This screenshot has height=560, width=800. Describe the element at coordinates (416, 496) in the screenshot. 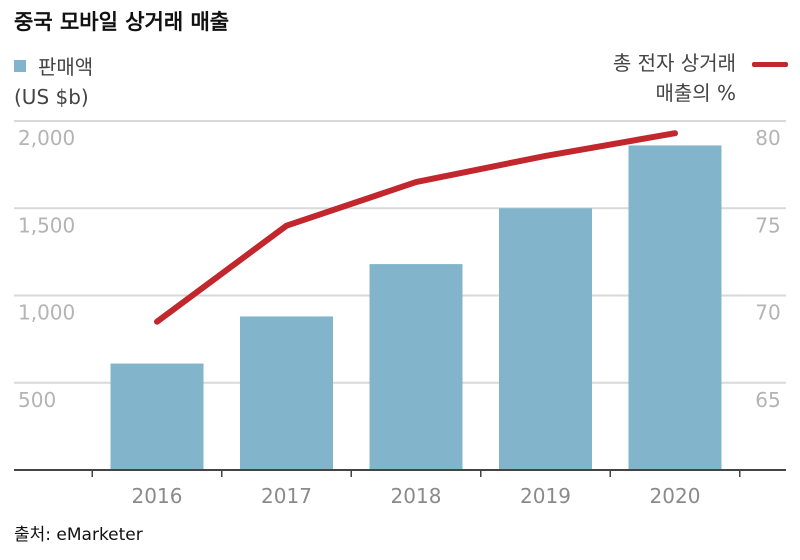

I see `x-axis-label: 2018` at that location.